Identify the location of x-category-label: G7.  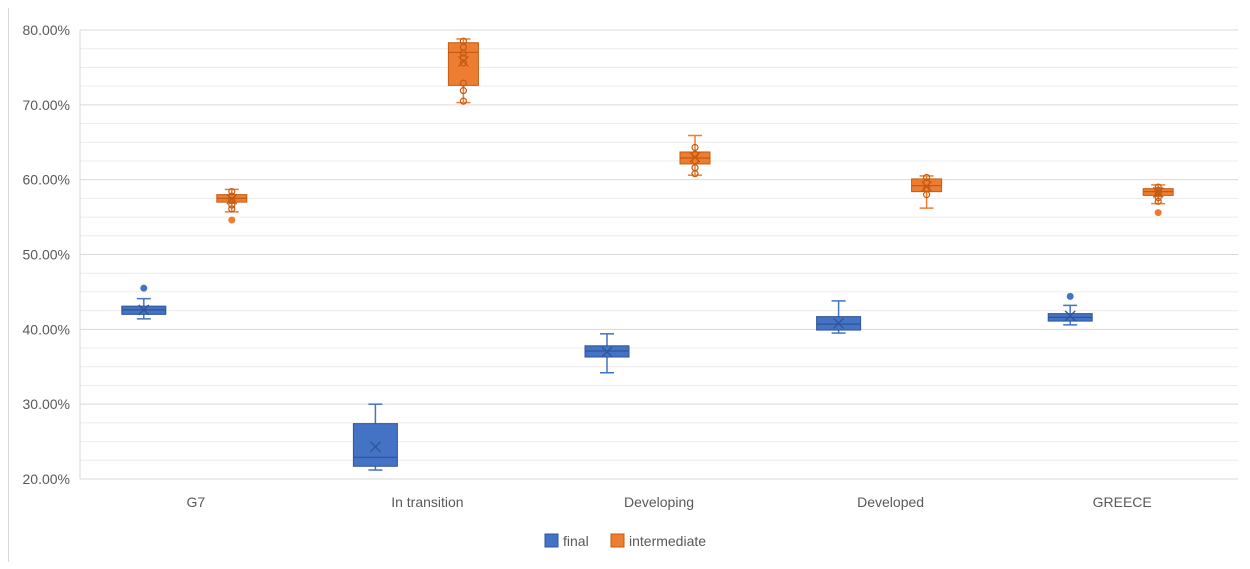
(195, 502).